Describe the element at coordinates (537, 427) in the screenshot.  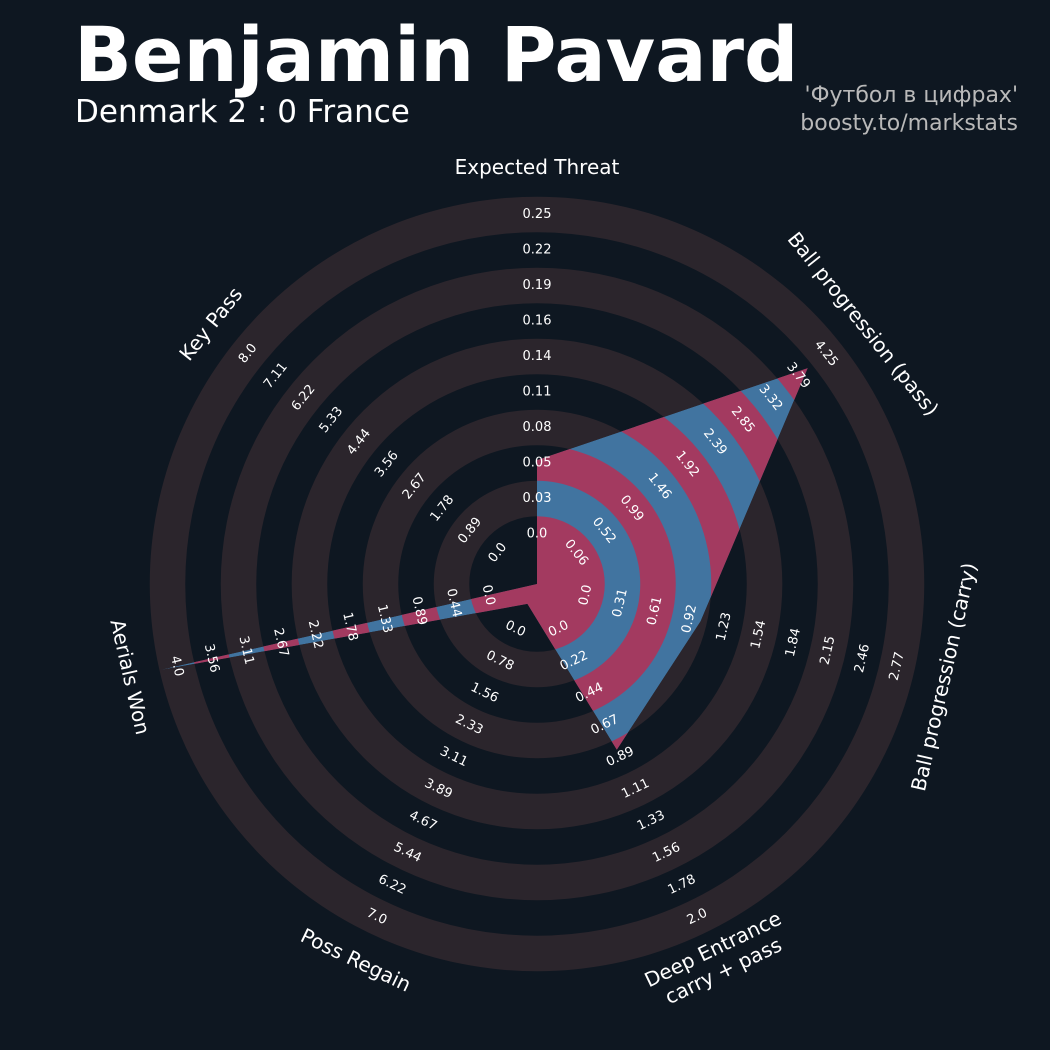
I see `tick-label: 0.08` at that location.